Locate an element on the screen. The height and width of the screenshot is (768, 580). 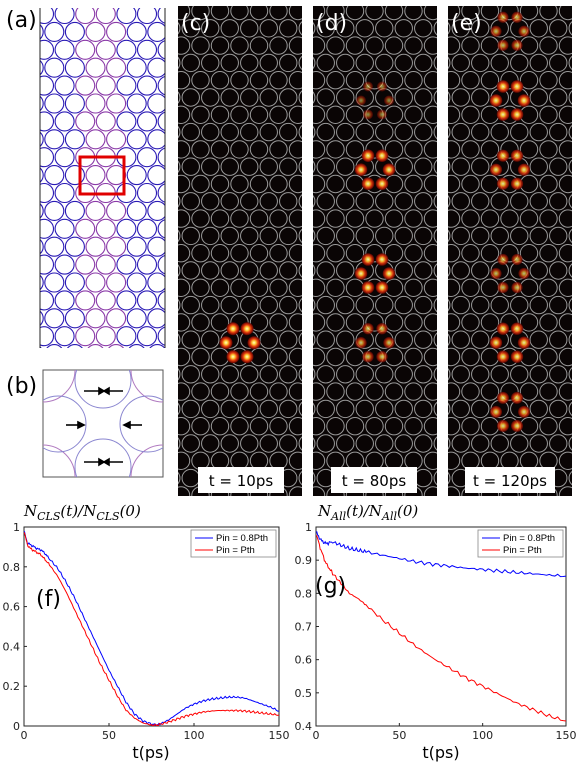
y-tick-label: 0.6 is located at coordinates (304, 660).